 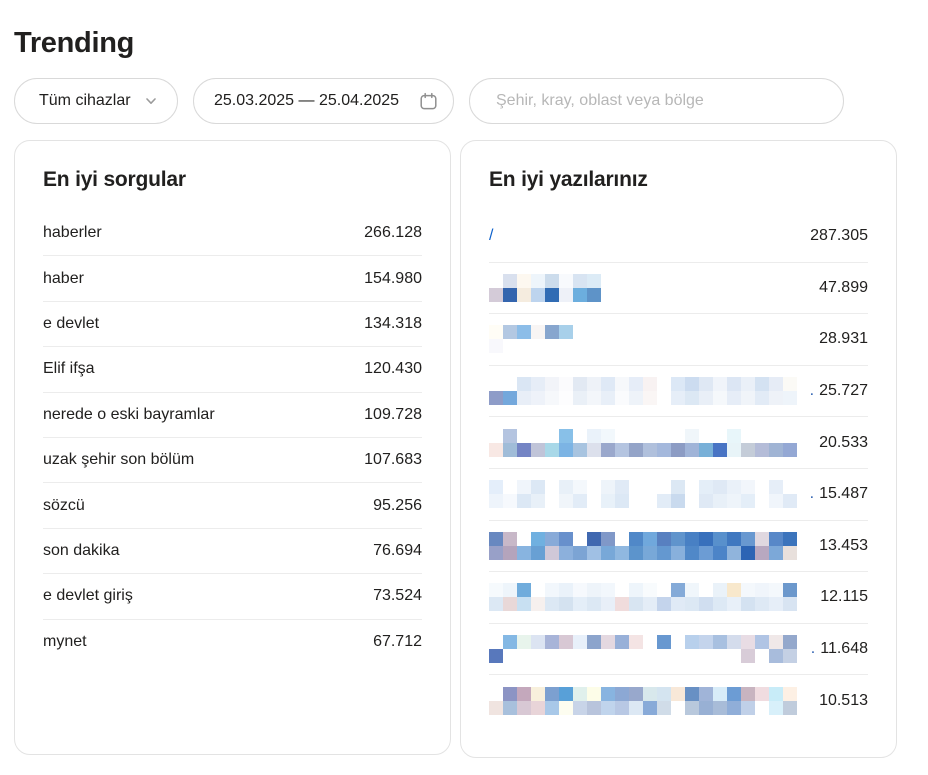 I want to click on post-row: 47.899, so click(x=678, y=289).